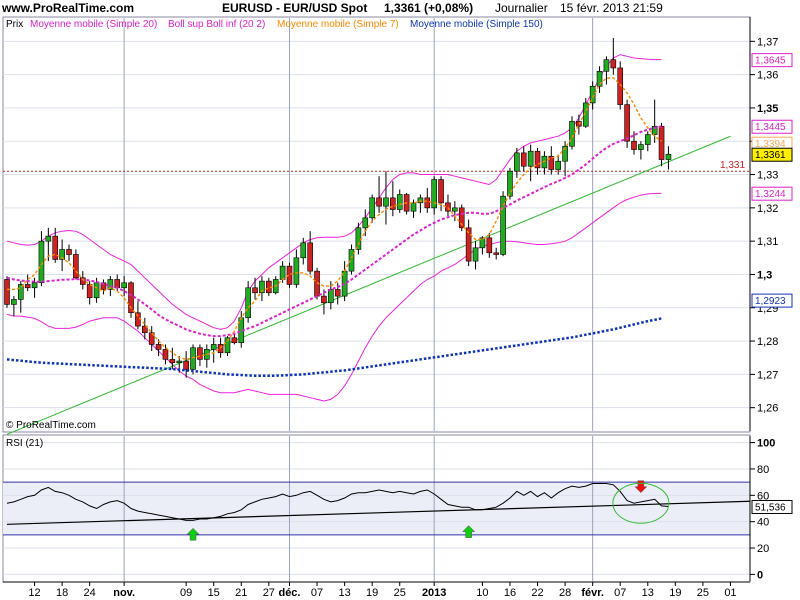 The image size is (800, 600). Describe the element at coordinates (760, 575) in the screenshot. I see `rsi-tick-label: 0` at that location.